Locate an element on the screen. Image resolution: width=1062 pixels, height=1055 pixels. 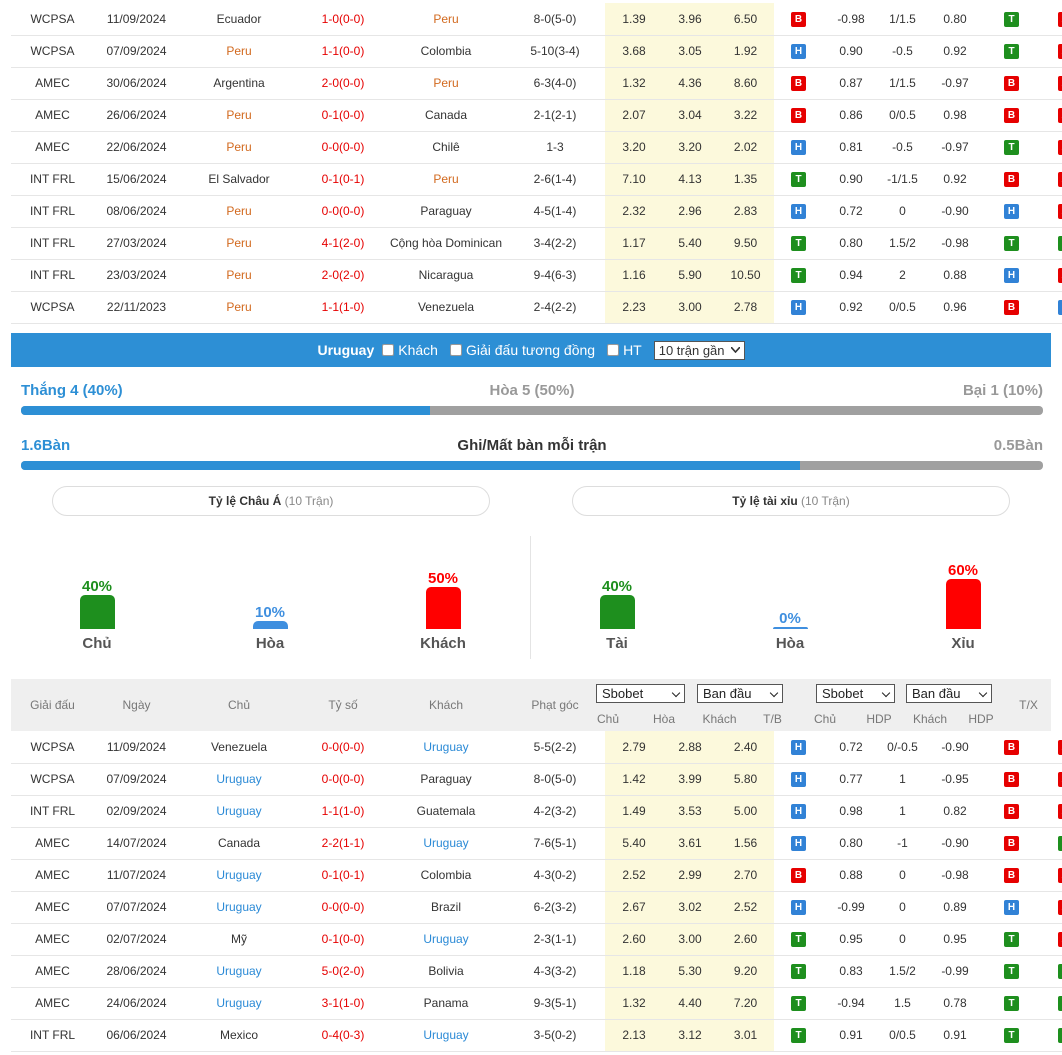
date-cell: 30/06/2024 is located at coordinates (136, 83).